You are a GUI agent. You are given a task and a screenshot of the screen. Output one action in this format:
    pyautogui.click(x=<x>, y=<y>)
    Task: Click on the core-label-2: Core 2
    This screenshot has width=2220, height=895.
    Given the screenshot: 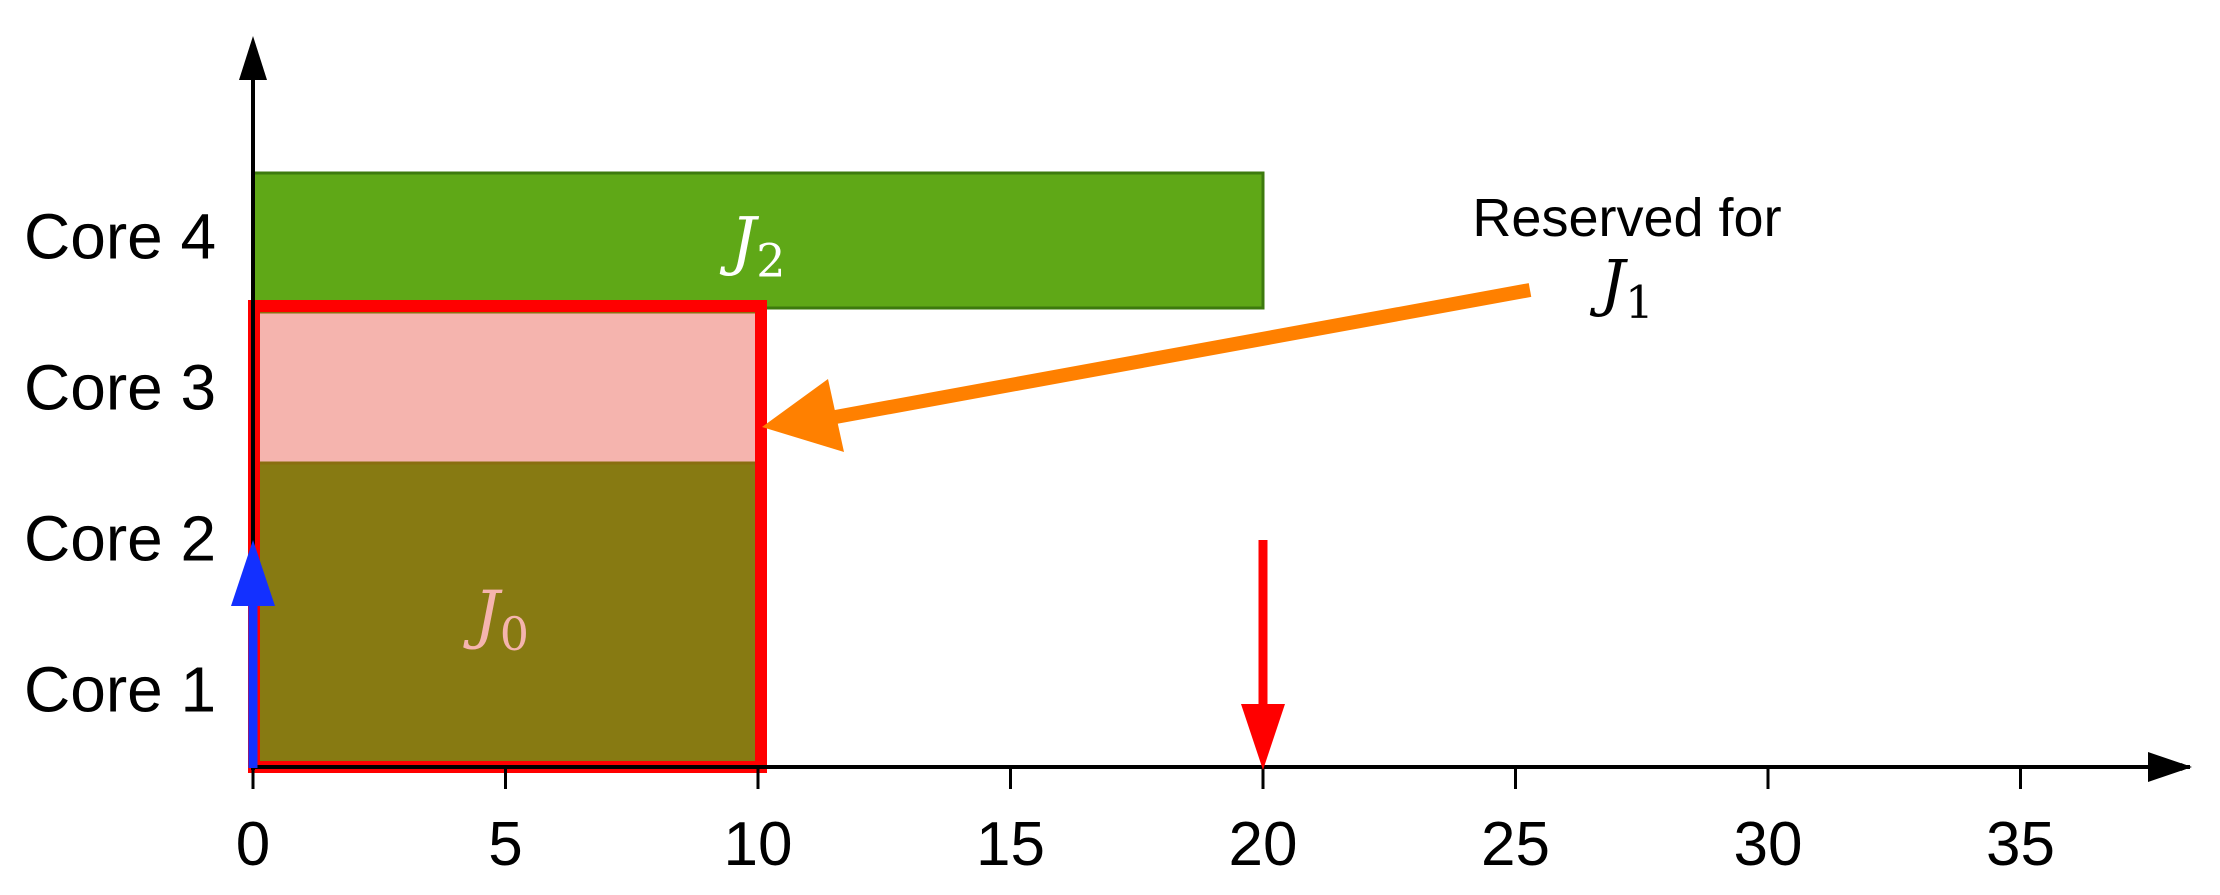 What is the action you would take?
    pyautogui.click(x=120, y=539)
    